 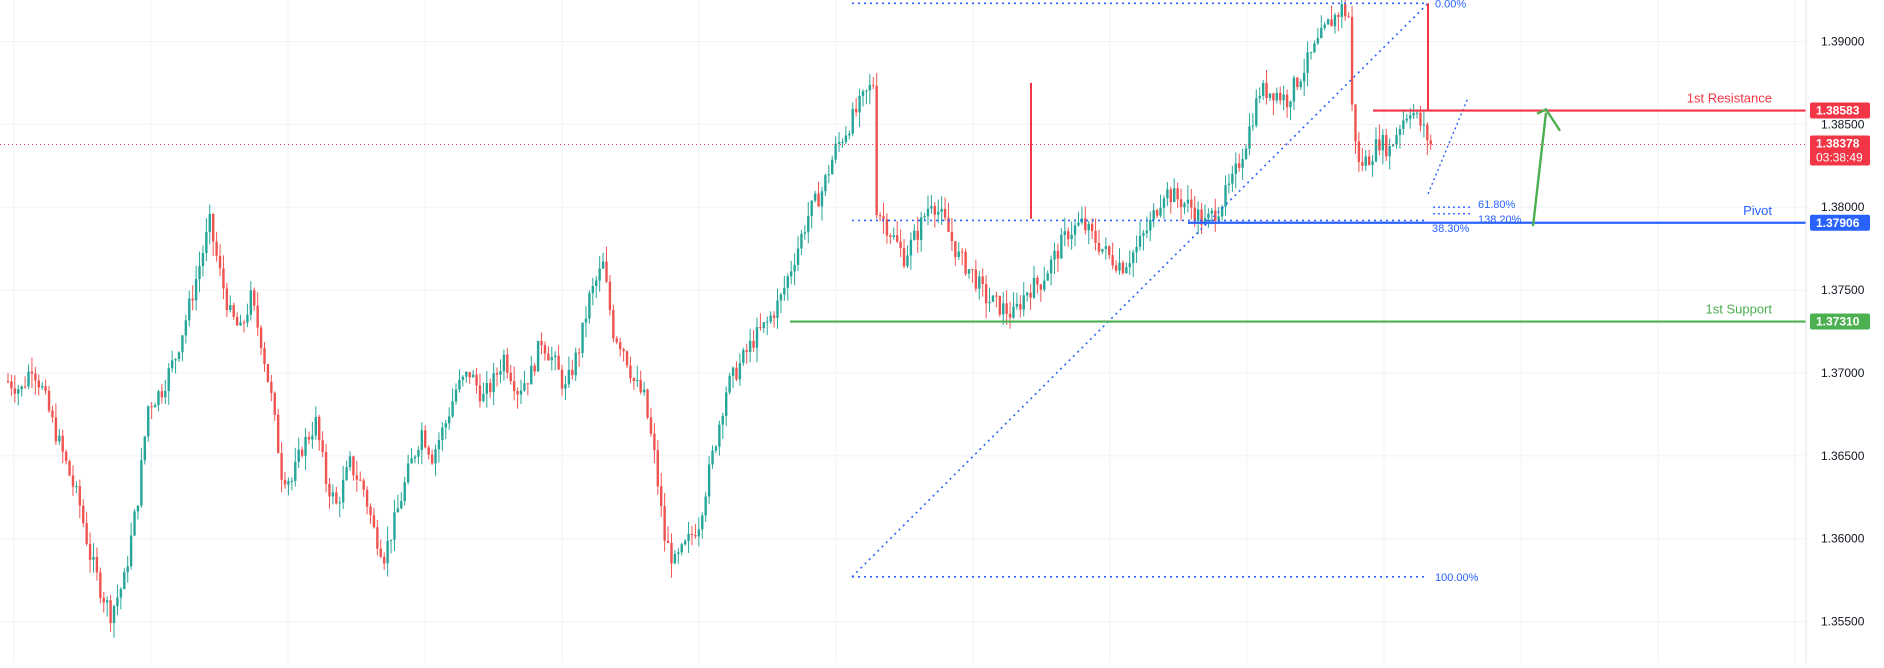 I want to click on projection-arrow-head, so click(x=1549, y=119).